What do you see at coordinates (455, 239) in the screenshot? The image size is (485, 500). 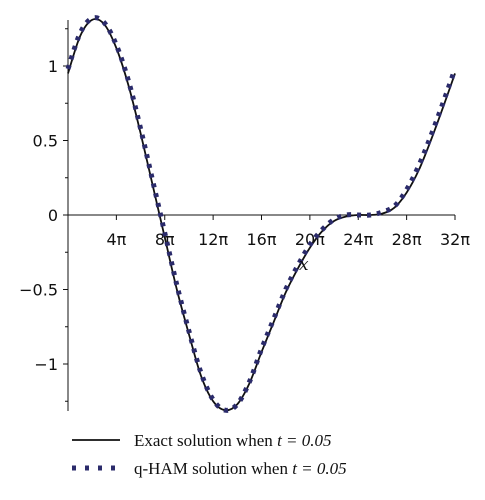 I see `x-tick-label: 32π` at bounding box center [455, 239].